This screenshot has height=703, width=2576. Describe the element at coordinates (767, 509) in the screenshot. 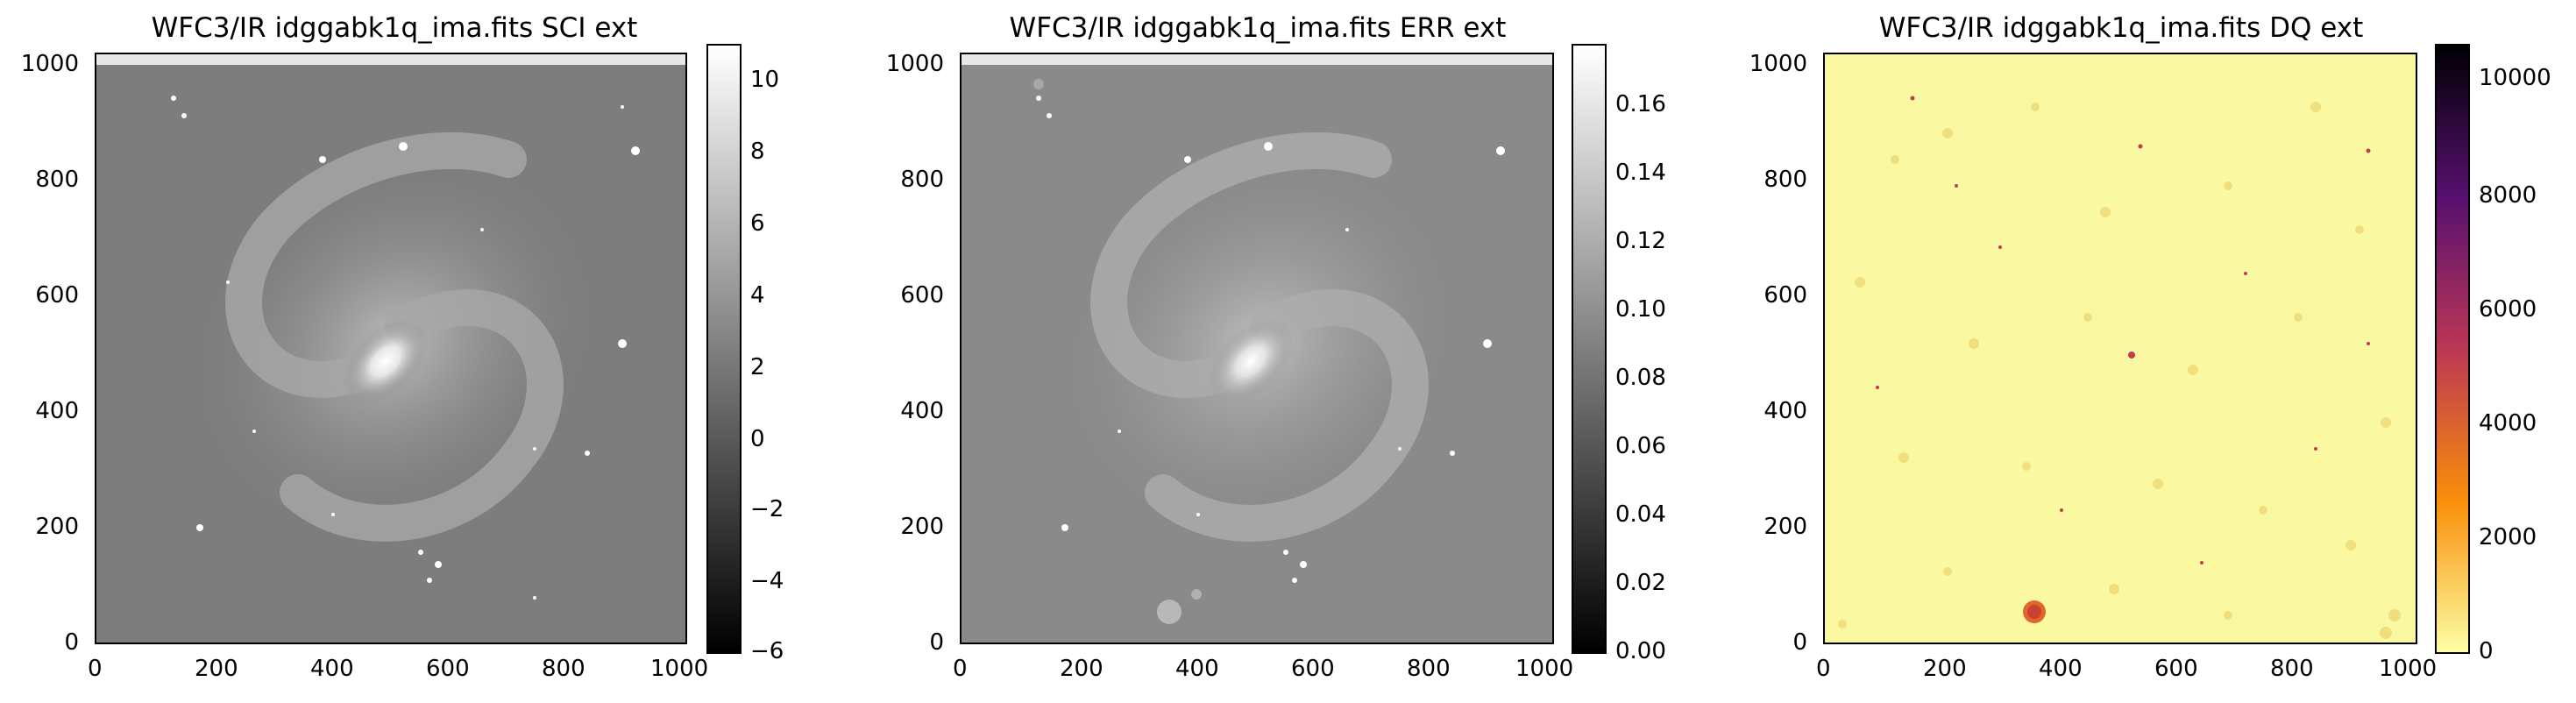

I see `colorbar-tick: −2` at that location.